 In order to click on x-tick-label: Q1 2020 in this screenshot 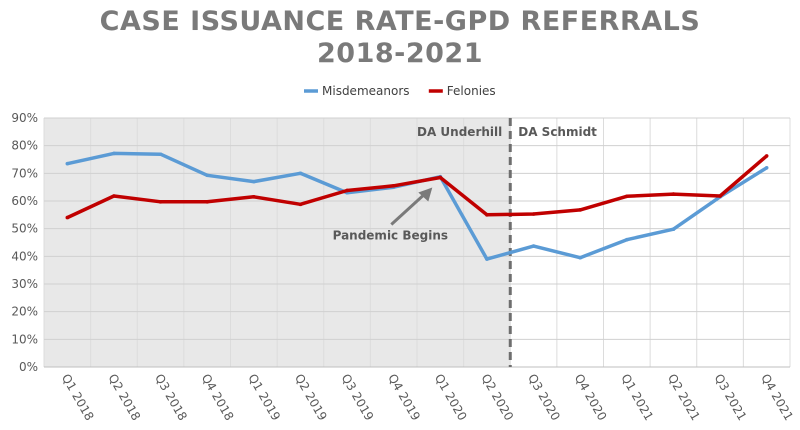, I will do `click(451, 398)`.